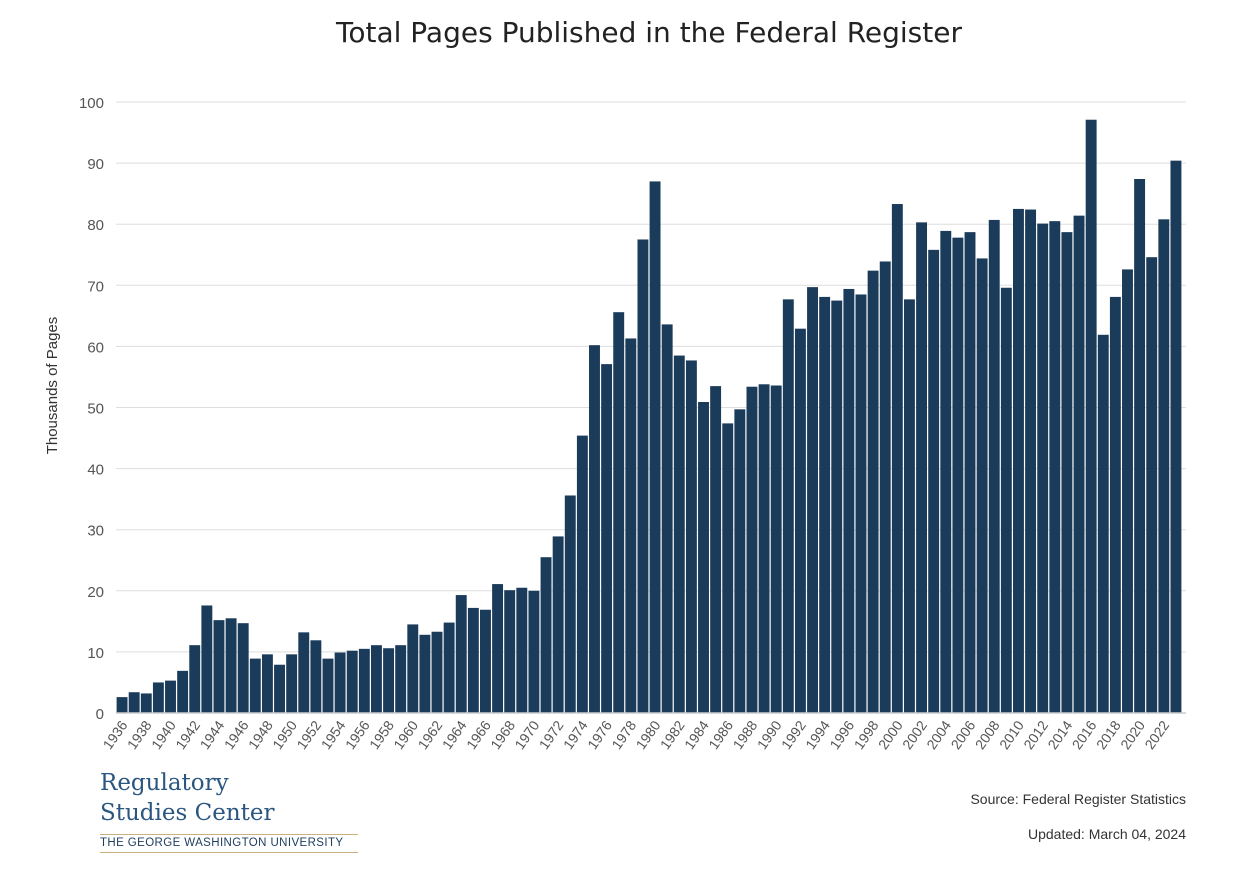 Image resolution: width=1244 pixels, height=880 pixels. What do you see at coordinates (679, 534) in the screenshot?
I see `bar-1982` at bounding box center [679, 534].